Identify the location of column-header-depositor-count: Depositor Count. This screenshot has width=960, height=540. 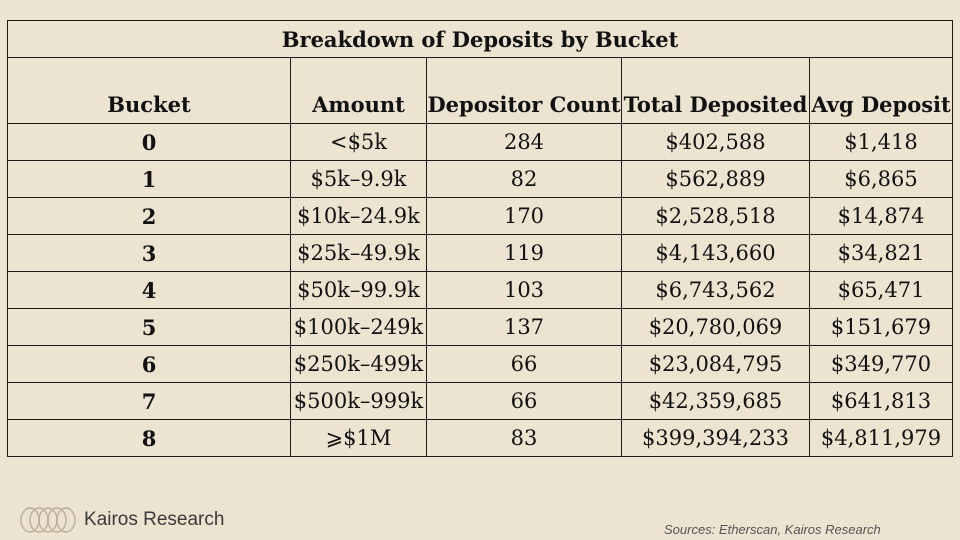
(524, 90).